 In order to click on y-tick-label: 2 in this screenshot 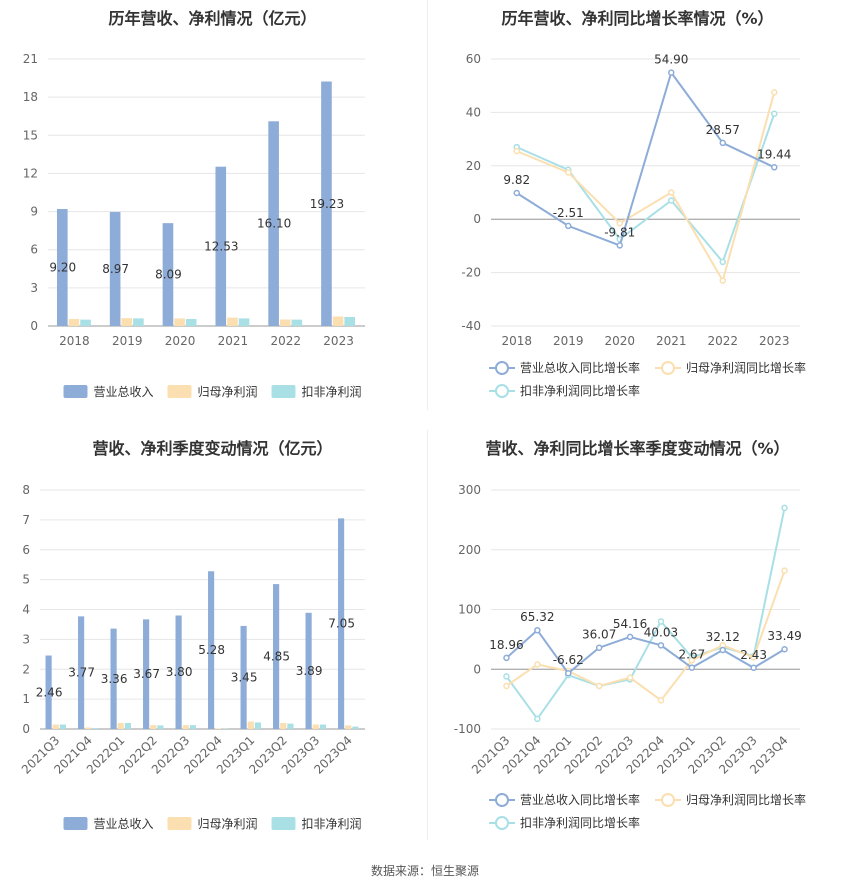, I will do `click(26, 669)`.